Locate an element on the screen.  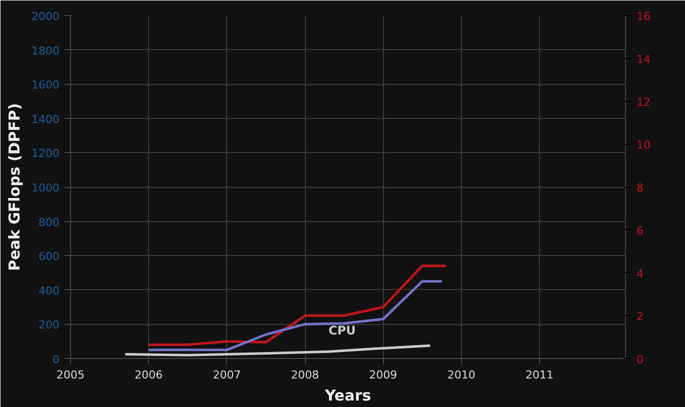
y2-tick-label: 4 is located at coordinates (640, 273).